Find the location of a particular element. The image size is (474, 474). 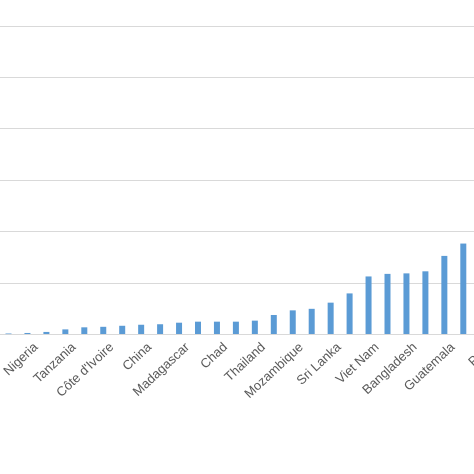

category-label: Chad is located at coordinates (213, 355).